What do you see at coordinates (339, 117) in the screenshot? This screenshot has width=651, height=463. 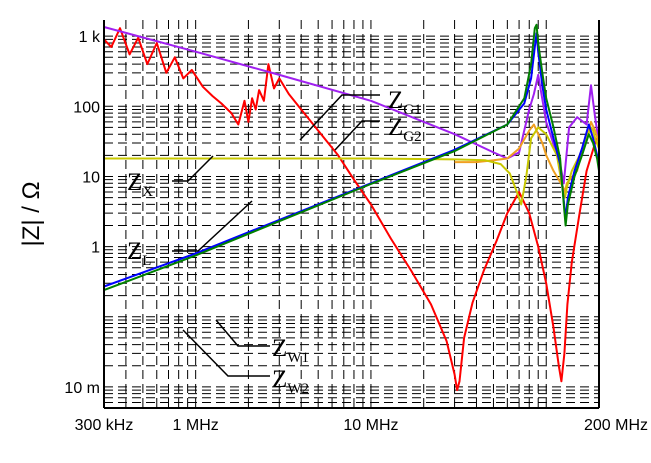 I see `annotation-leader-ZG1` at bounding box center [339, 117].